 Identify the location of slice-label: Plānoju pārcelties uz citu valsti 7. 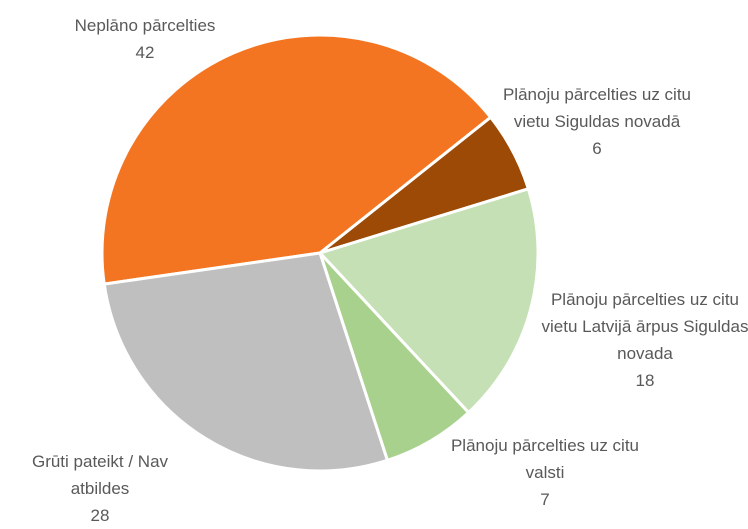
(545, 472).